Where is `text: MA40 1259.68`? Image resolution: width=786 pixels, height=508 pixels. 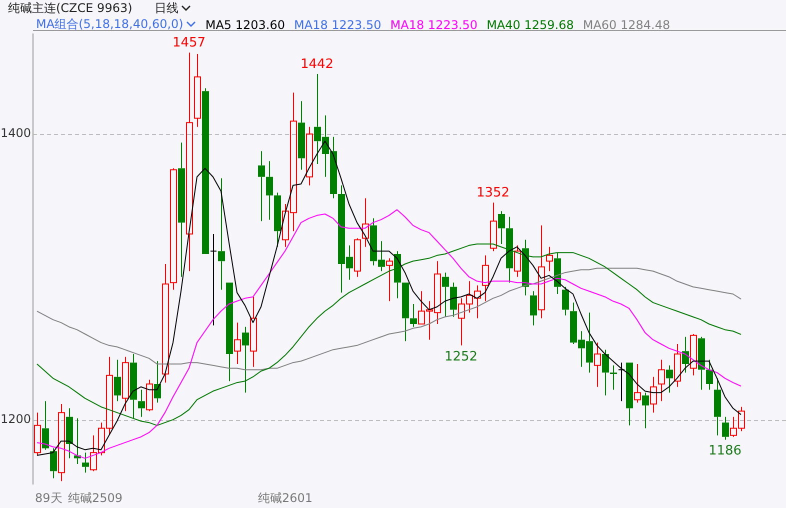 text: MA40 1259.68 is located at coordinates (530, 25).